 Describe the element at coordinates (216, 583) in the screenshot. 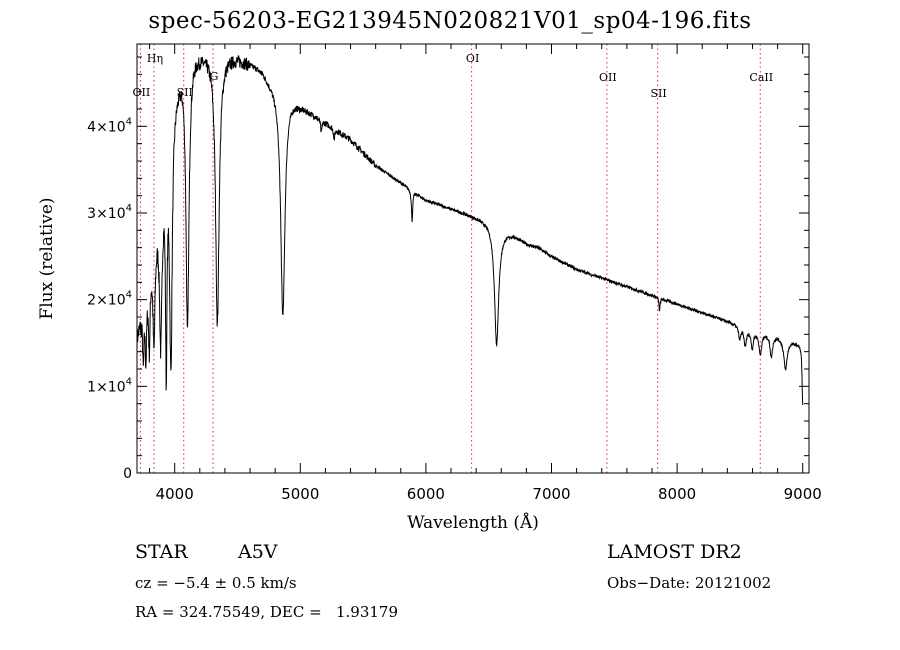

I see `redshift-cz: cz = −5.4 ± 0.5 km/s` at that location.